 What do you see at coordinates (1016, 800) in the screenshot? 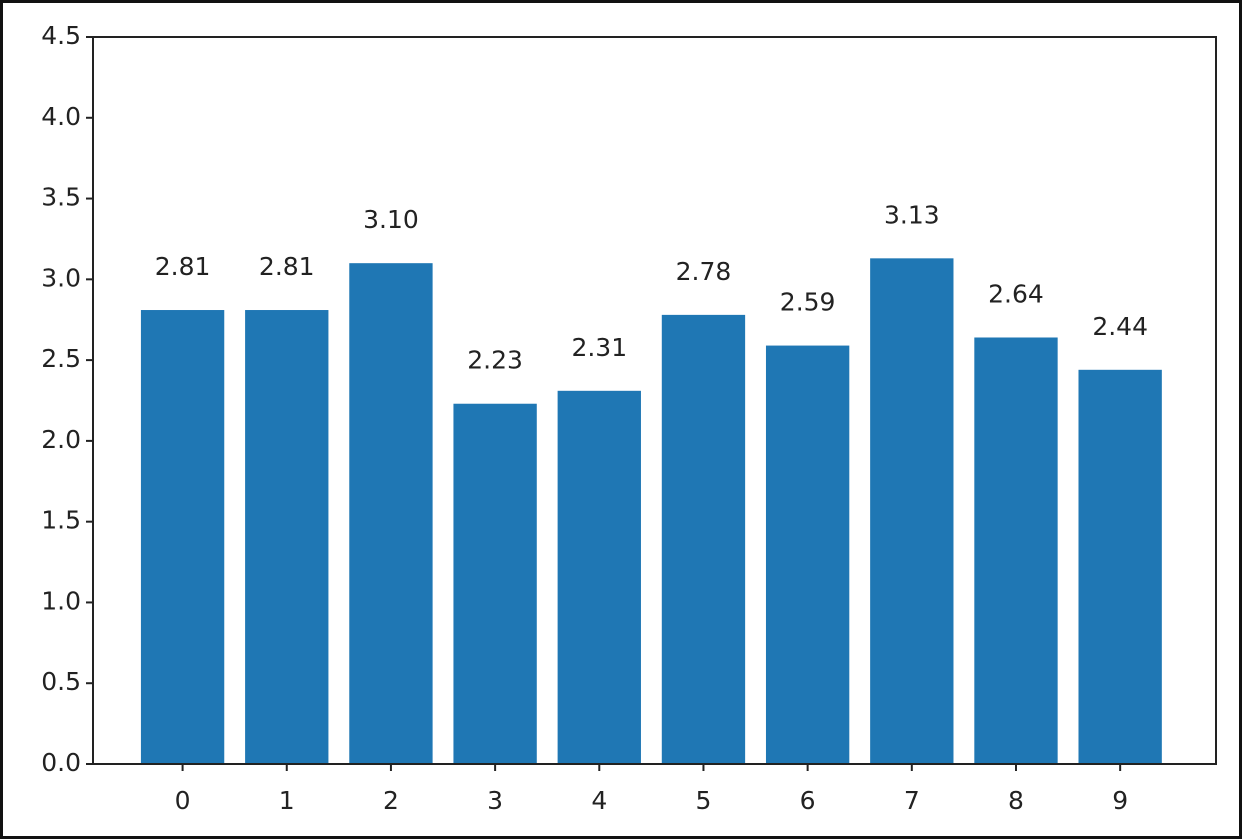
I see `x-tick-label: 8` at bounding box center [1016, 800].